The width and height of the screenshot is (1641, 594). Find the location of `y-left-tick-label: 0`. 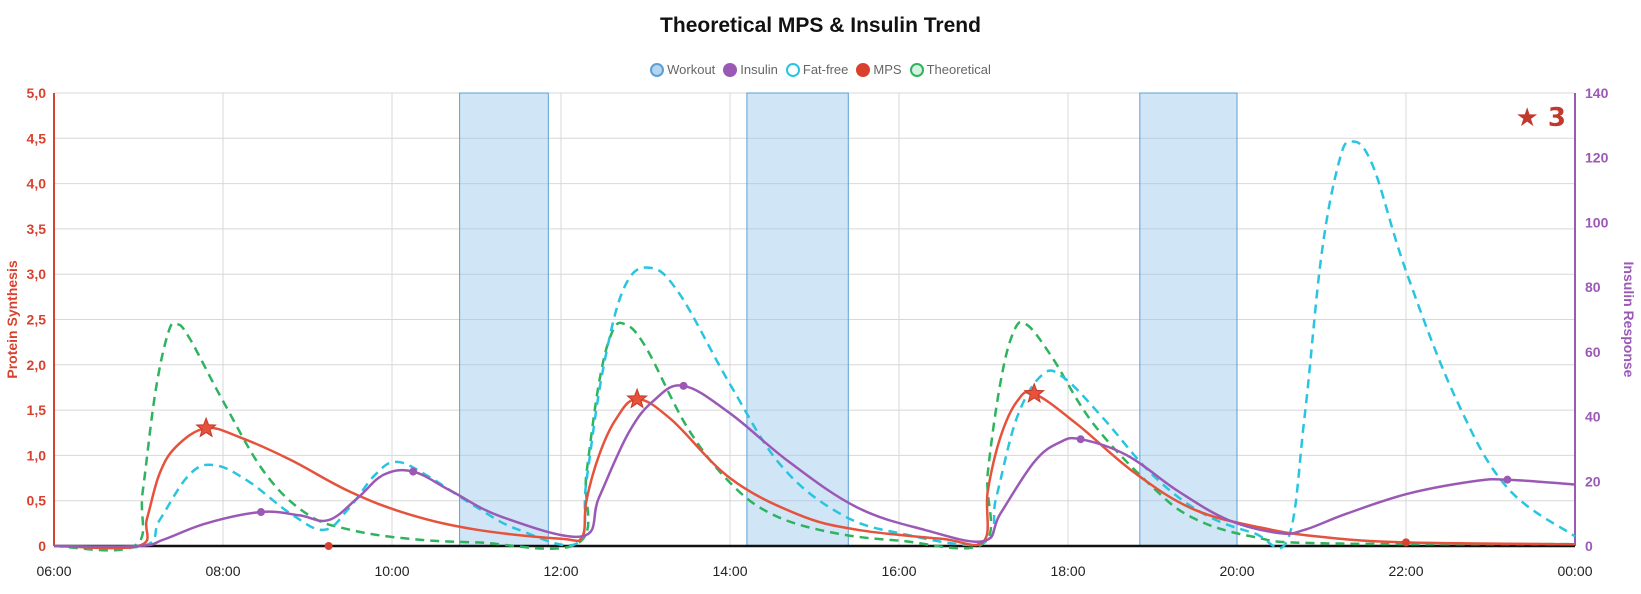

y-left-tick-label: 0 is located at coordinates (42, 546).